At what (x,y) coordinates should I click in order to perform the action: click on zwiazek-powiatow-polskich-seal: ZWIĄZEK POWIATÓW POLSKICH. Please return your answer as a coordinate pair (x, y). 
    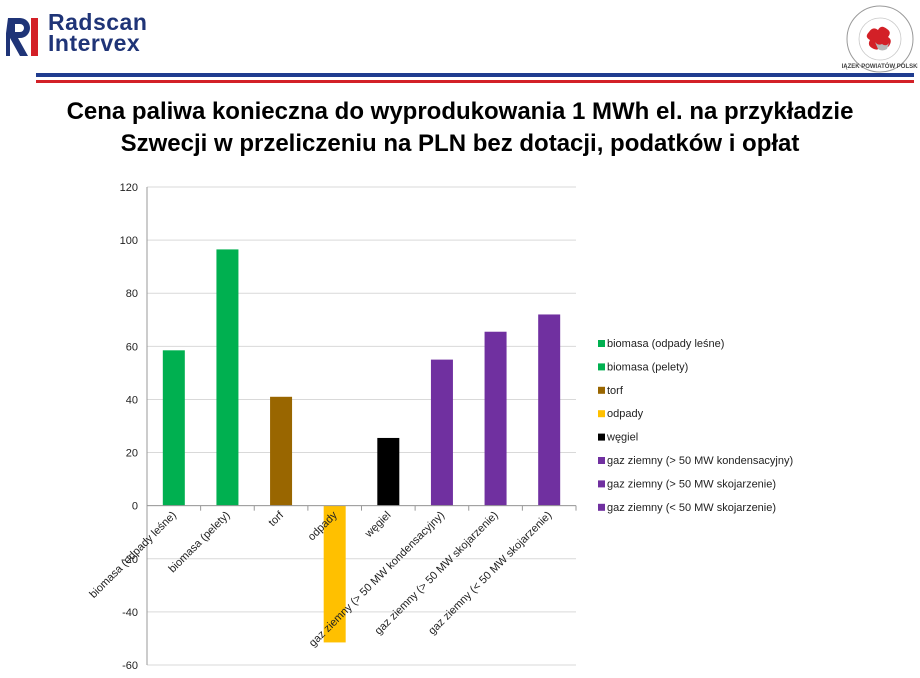
    Looking at the image, I should click on (876, 39).